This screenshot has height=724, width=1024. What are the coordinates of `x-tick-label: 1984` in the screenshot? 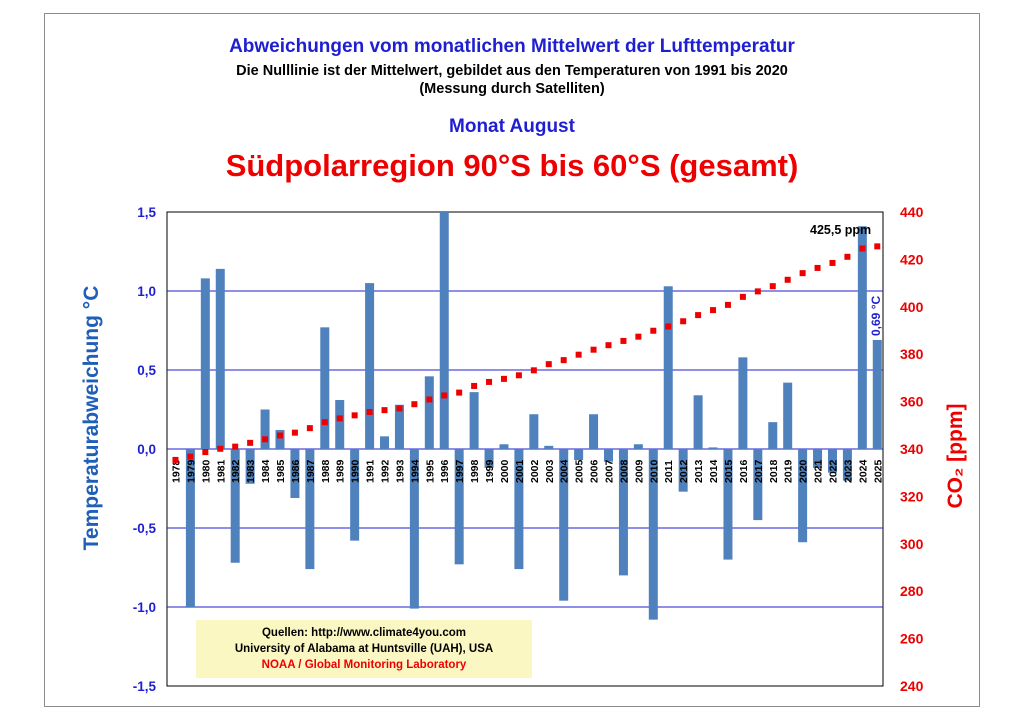 It's located at (266, 471).